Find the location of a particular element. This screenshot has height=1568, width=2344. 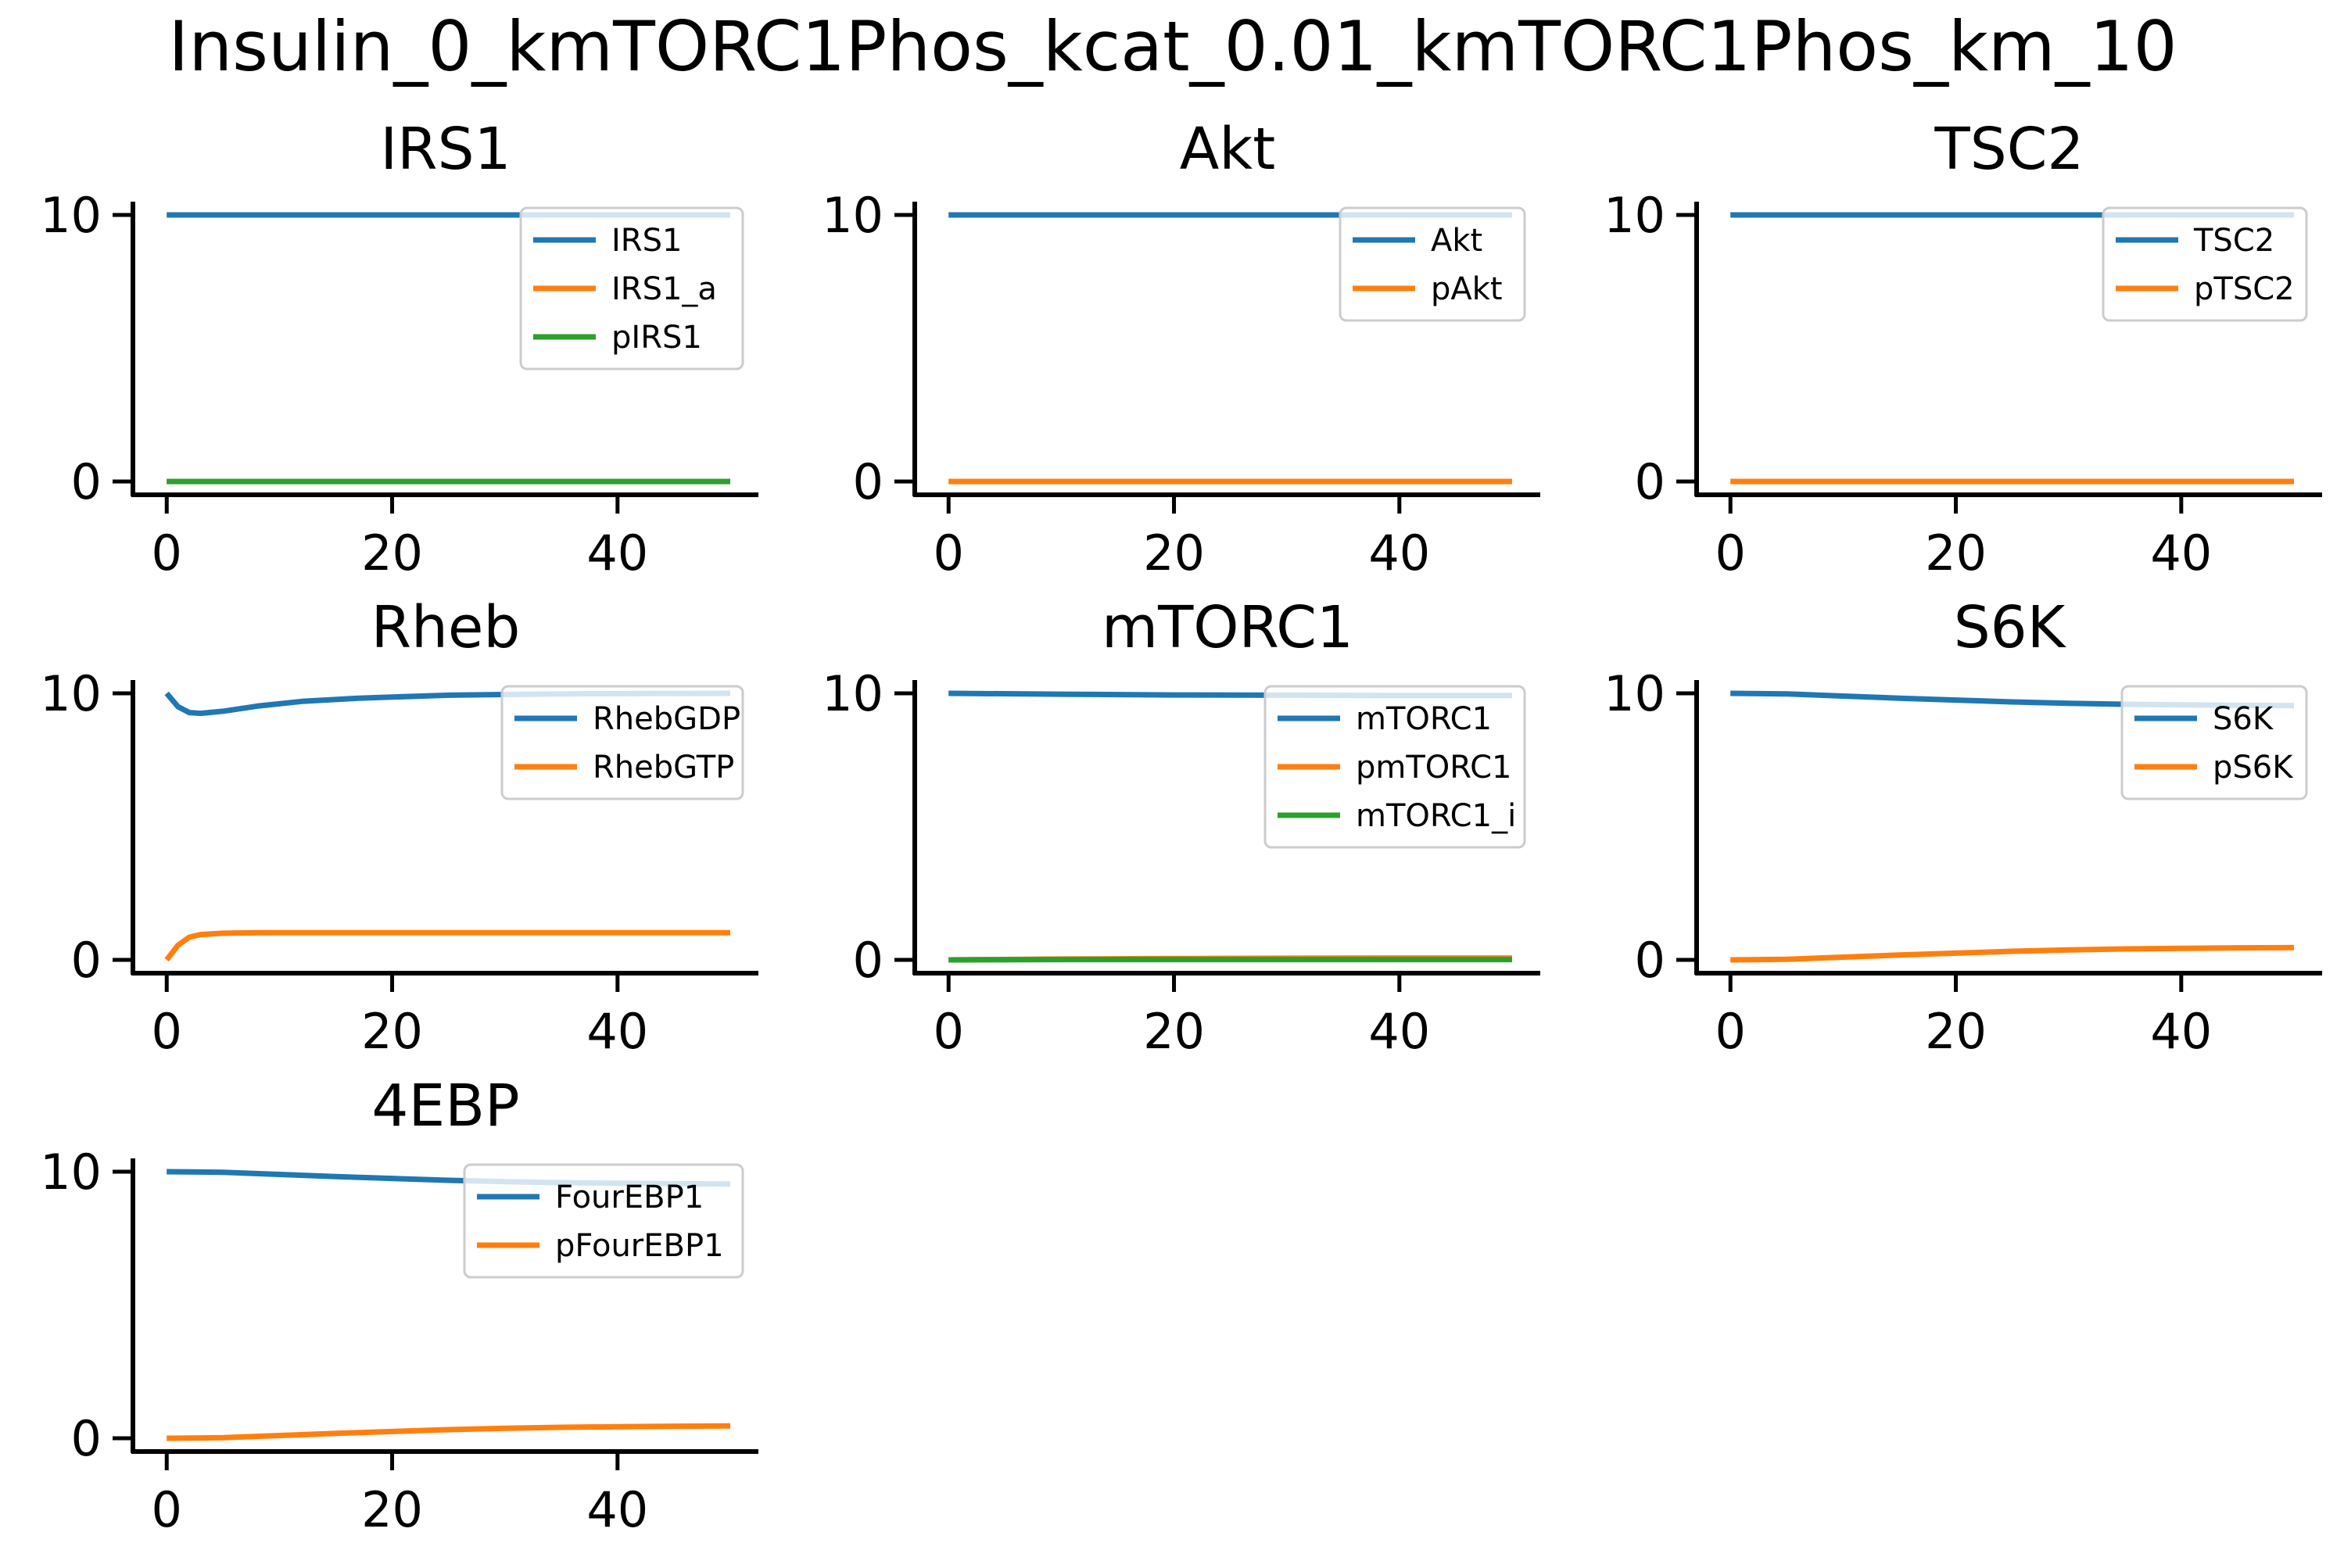

legend-label: pmTORC1 is located at coordinates (1433, 768).